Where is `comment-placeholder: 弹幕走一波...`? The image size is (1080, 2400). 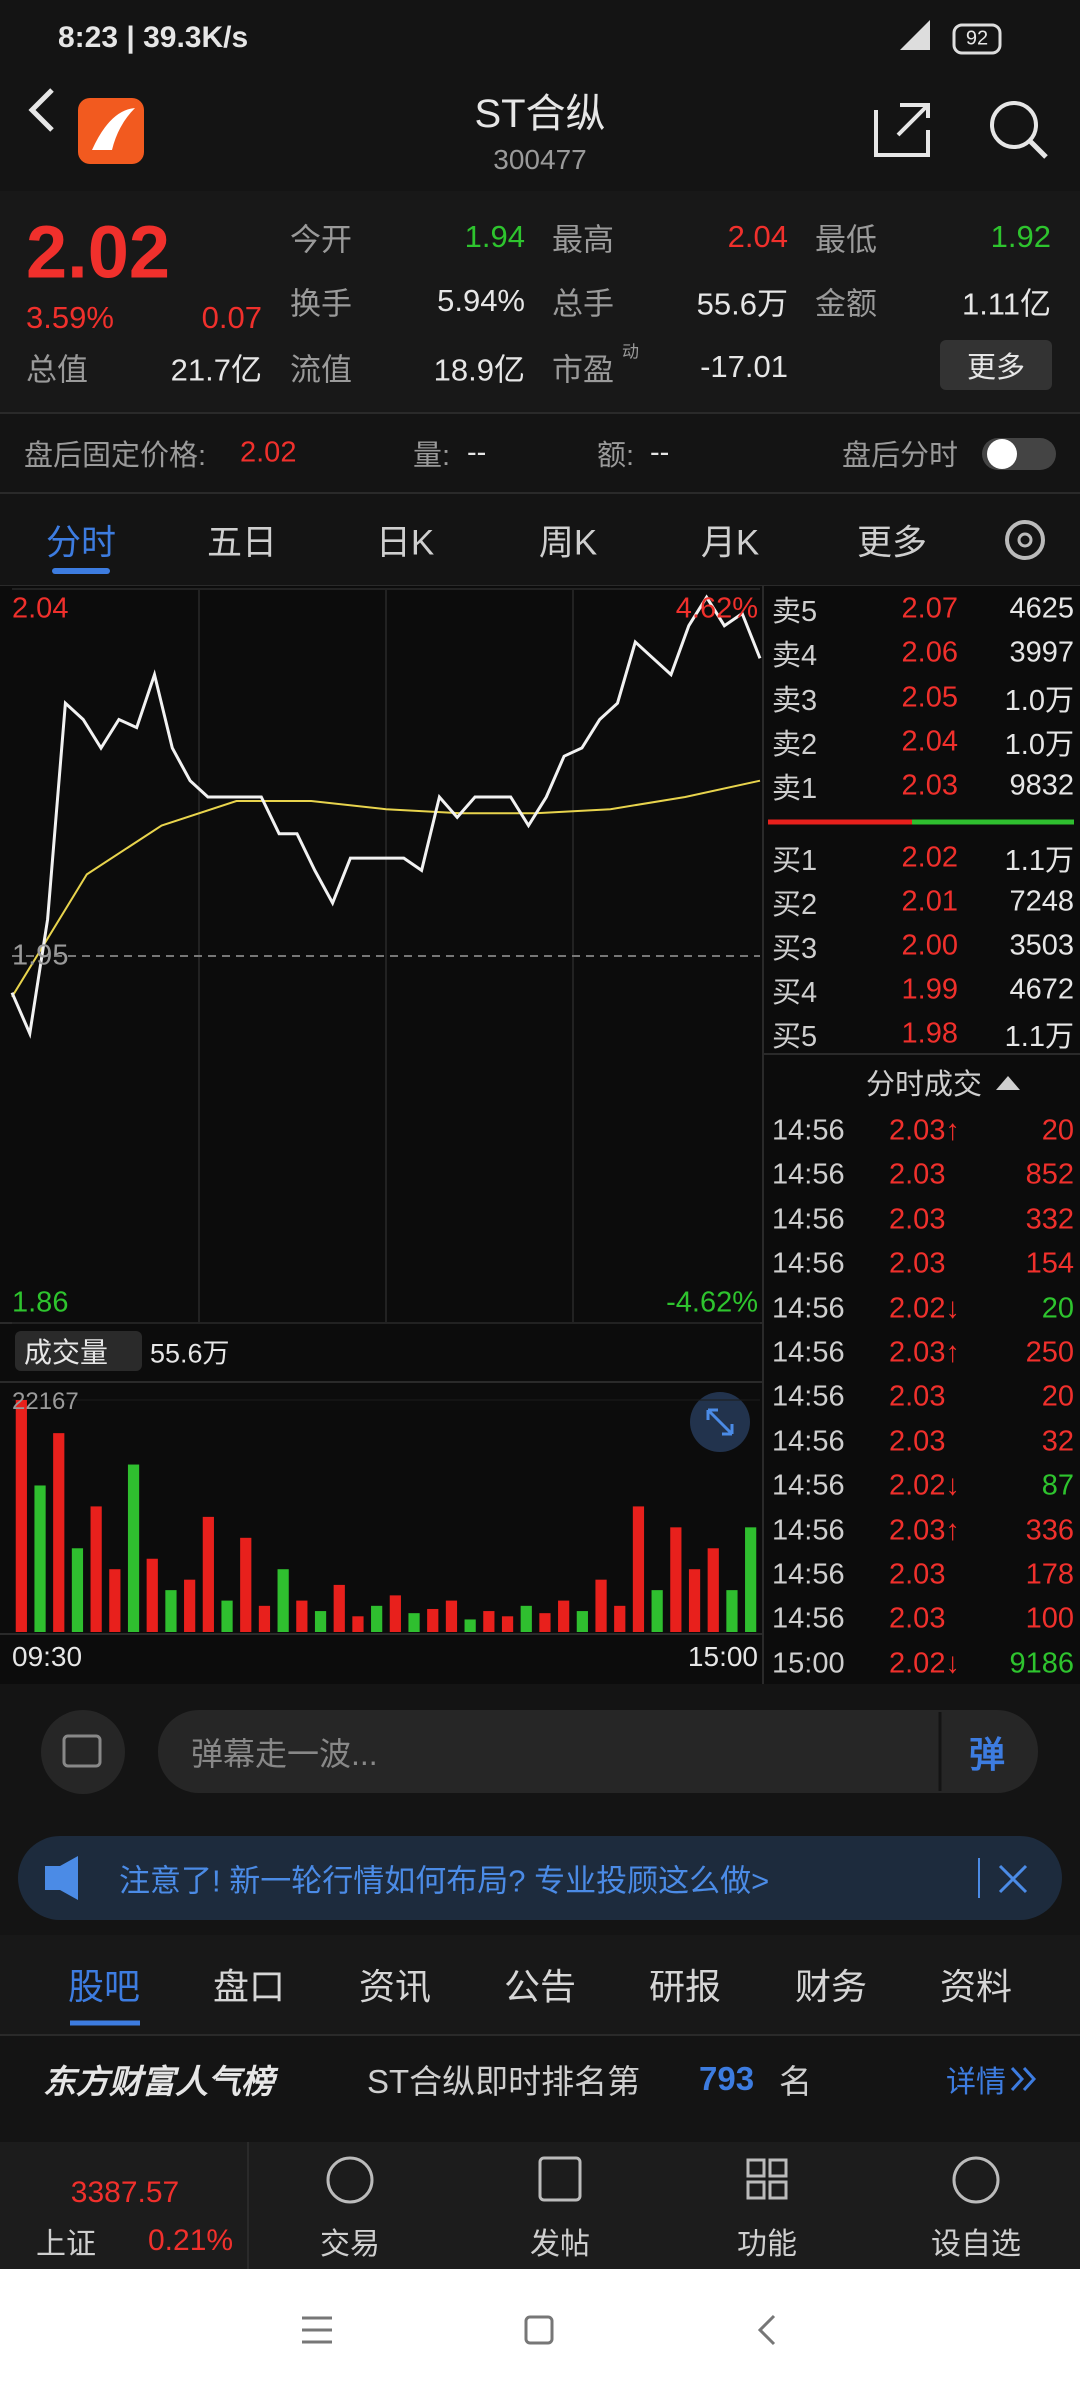 comment-placeholder: 弹幕走一波... is located at coordinates (284, 1754).